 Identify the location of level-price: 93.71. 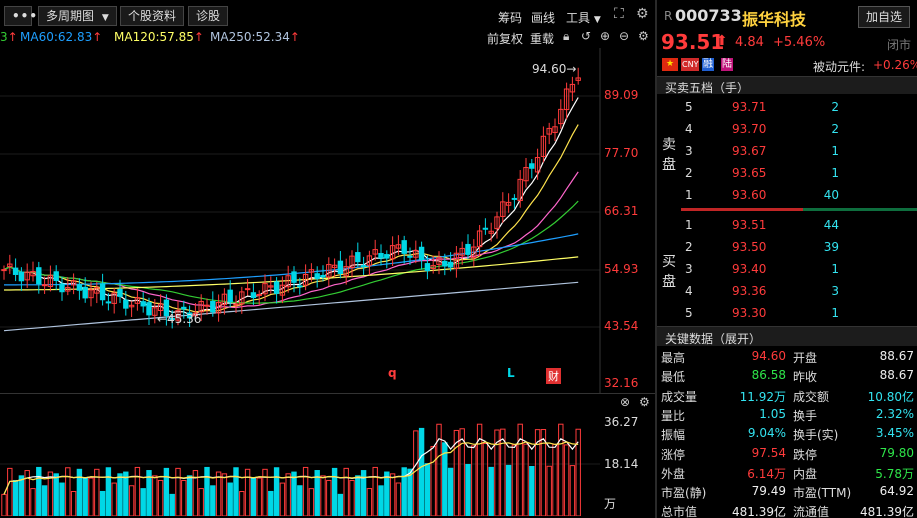
(749, 107).